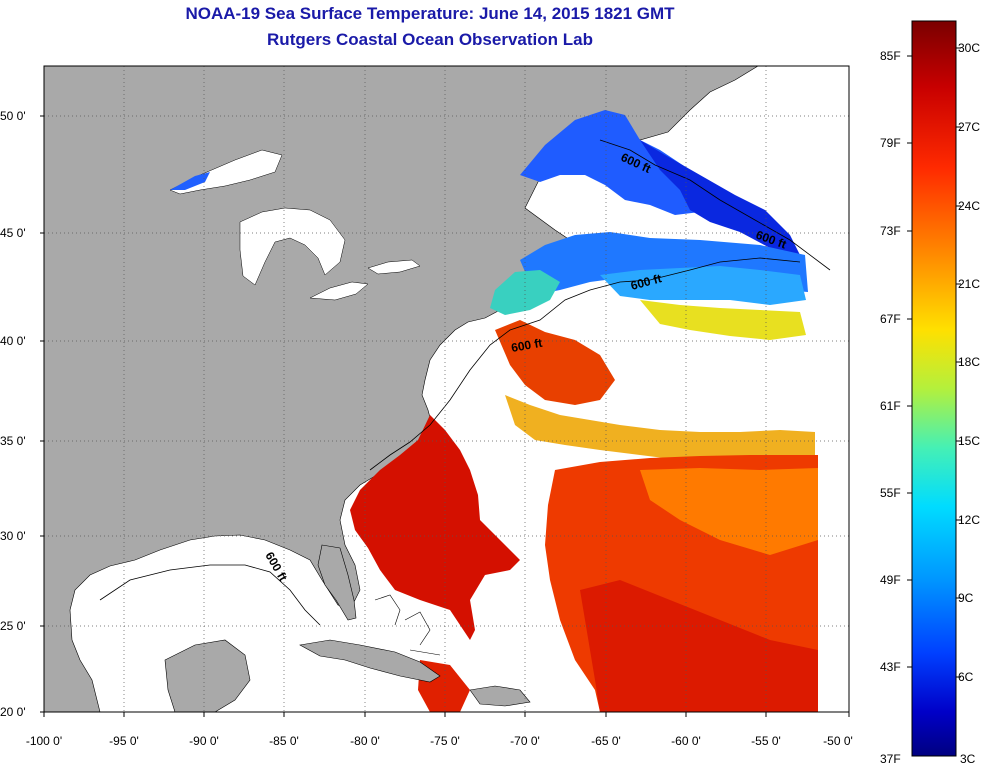 This screenshot has height=770, width=984. Describe the element at coordinates (969, 127) in the screenshot. I see `colorbar-c-27: 27C` at that location.